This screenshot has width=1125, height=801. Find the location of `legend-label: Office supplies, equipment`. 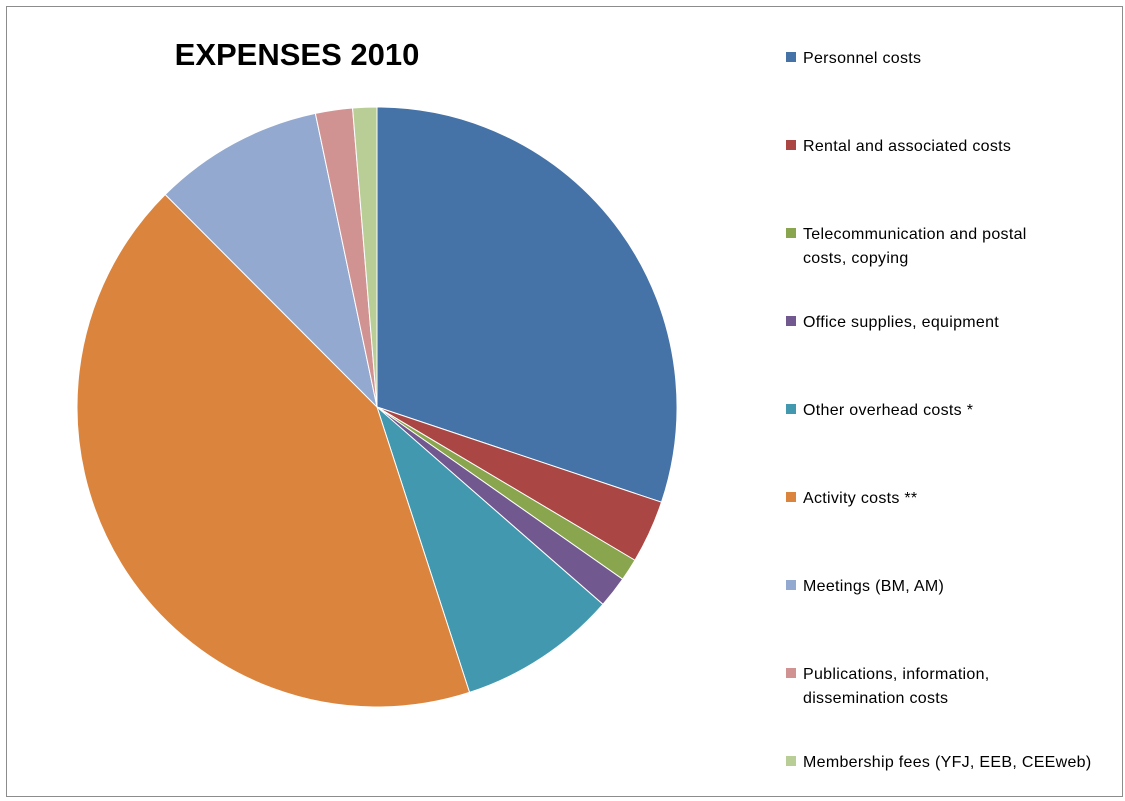

legend-label: Office supplies, equipment is located at coordinates (963, 323).